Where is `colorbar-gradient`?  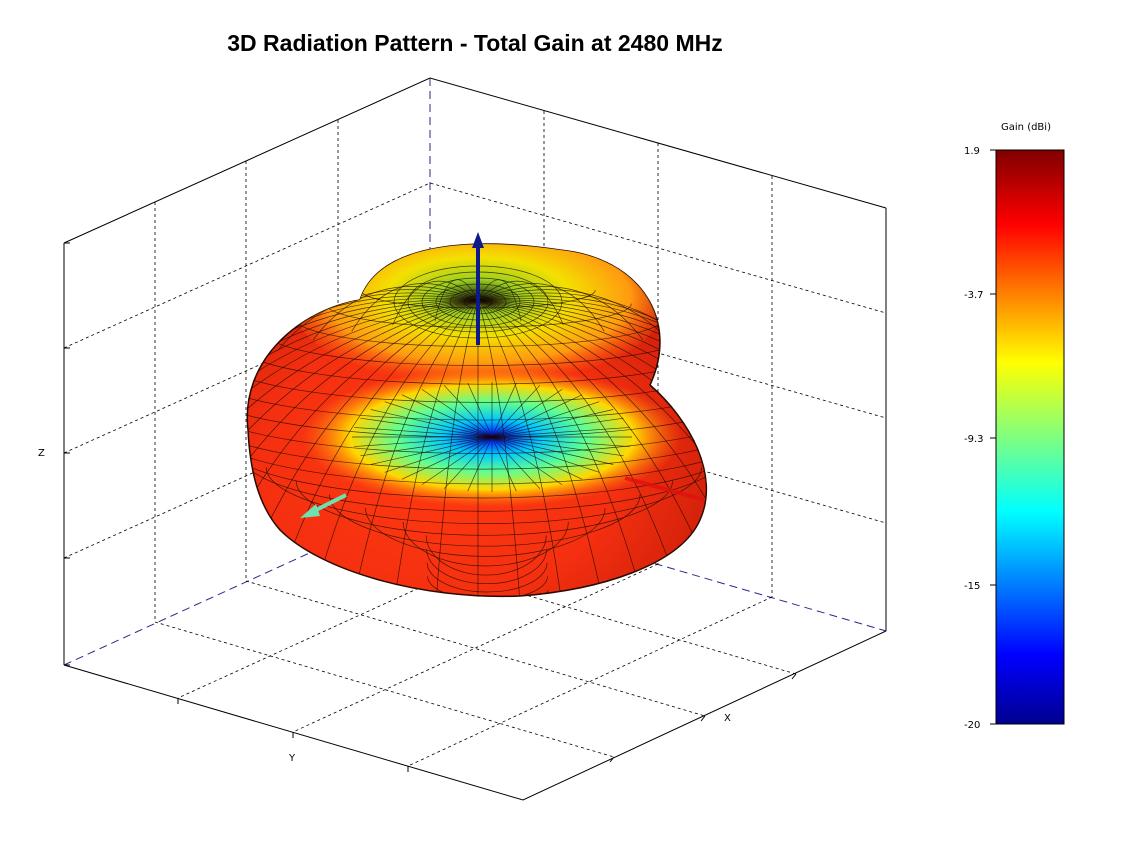 colorbar-gradient is located at coordinates (1030, 437).